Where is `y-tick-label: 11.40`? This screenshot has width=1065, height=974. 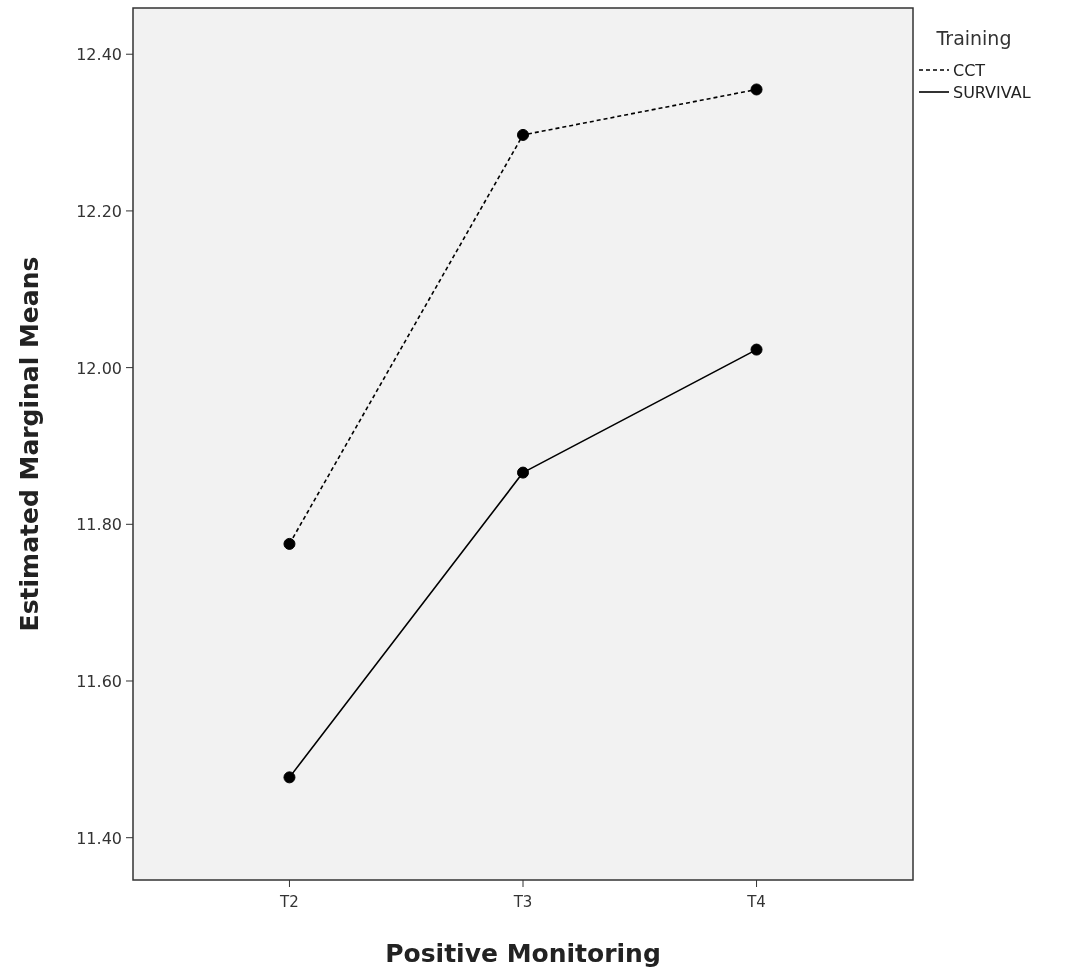
y-tick-label: 11.40 is located at coordinates (99, 838).